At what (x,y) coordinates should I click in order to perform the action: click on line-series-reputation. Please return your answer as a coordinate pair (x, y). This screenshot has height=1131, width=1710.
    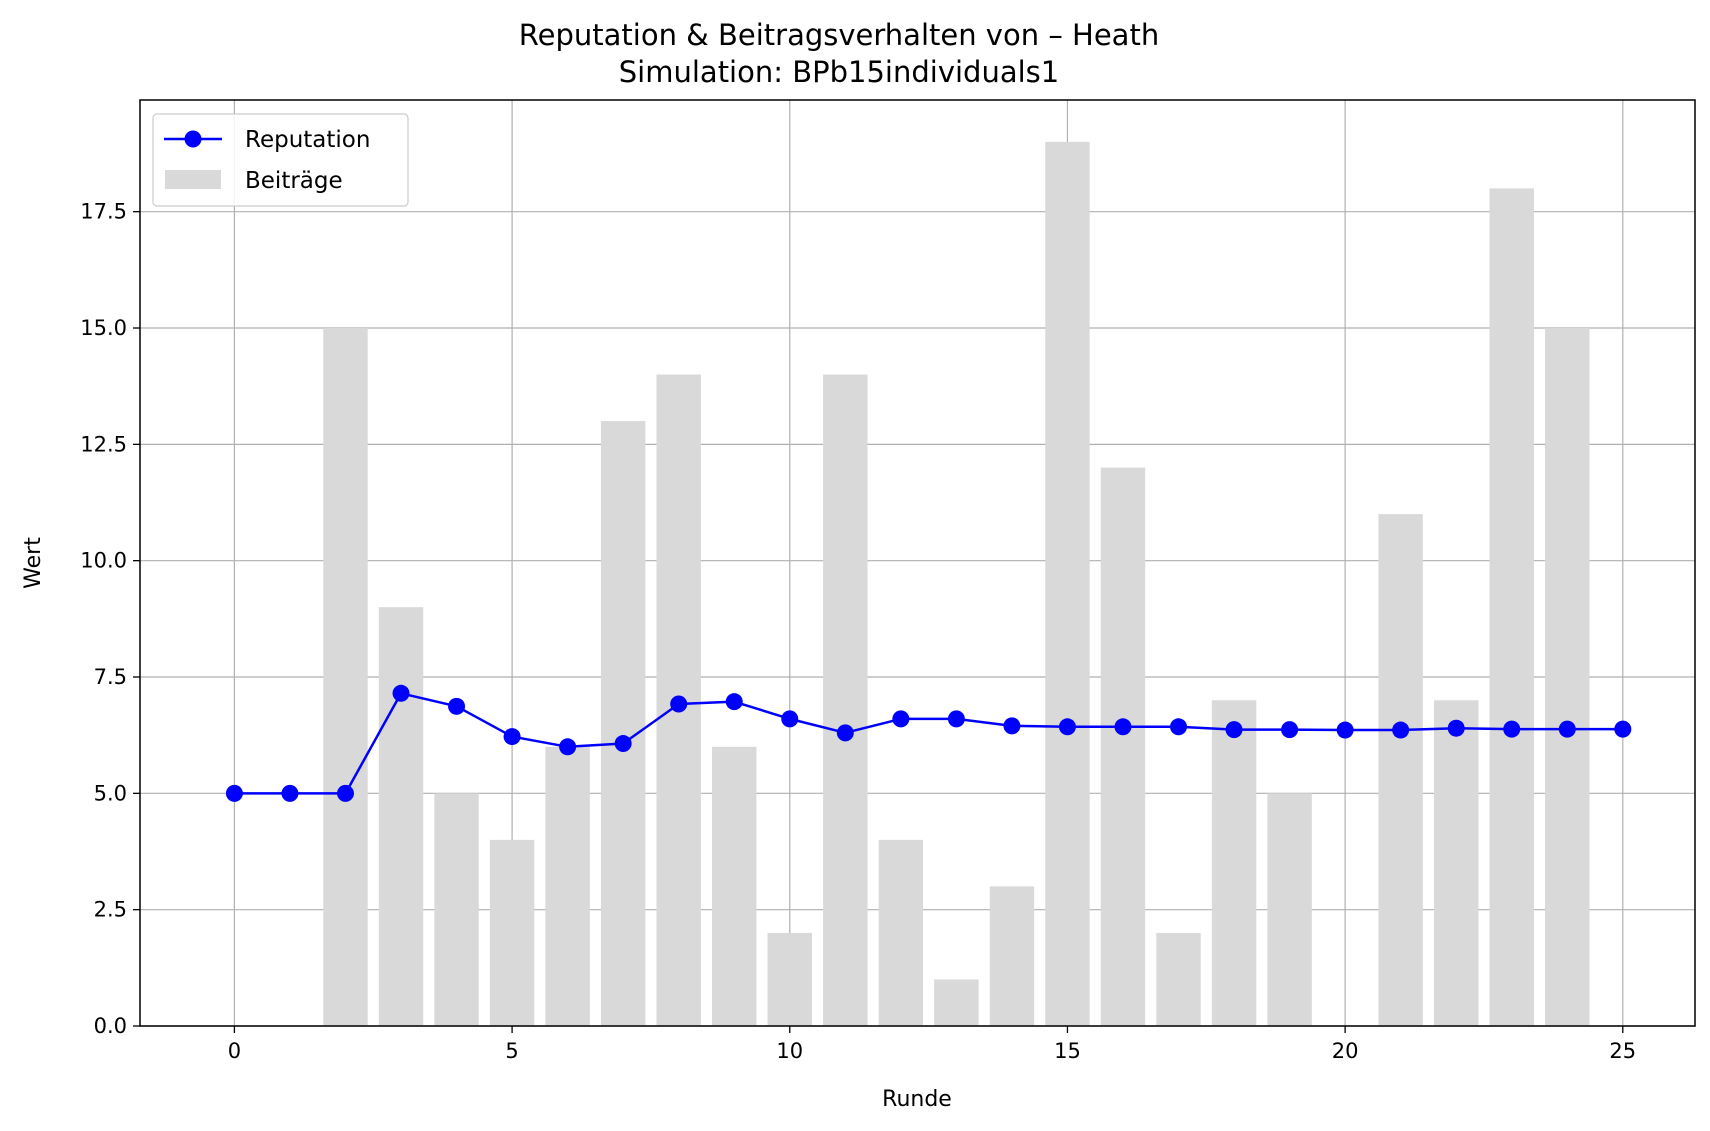
    Looking at the image, I should click on (928, 743).